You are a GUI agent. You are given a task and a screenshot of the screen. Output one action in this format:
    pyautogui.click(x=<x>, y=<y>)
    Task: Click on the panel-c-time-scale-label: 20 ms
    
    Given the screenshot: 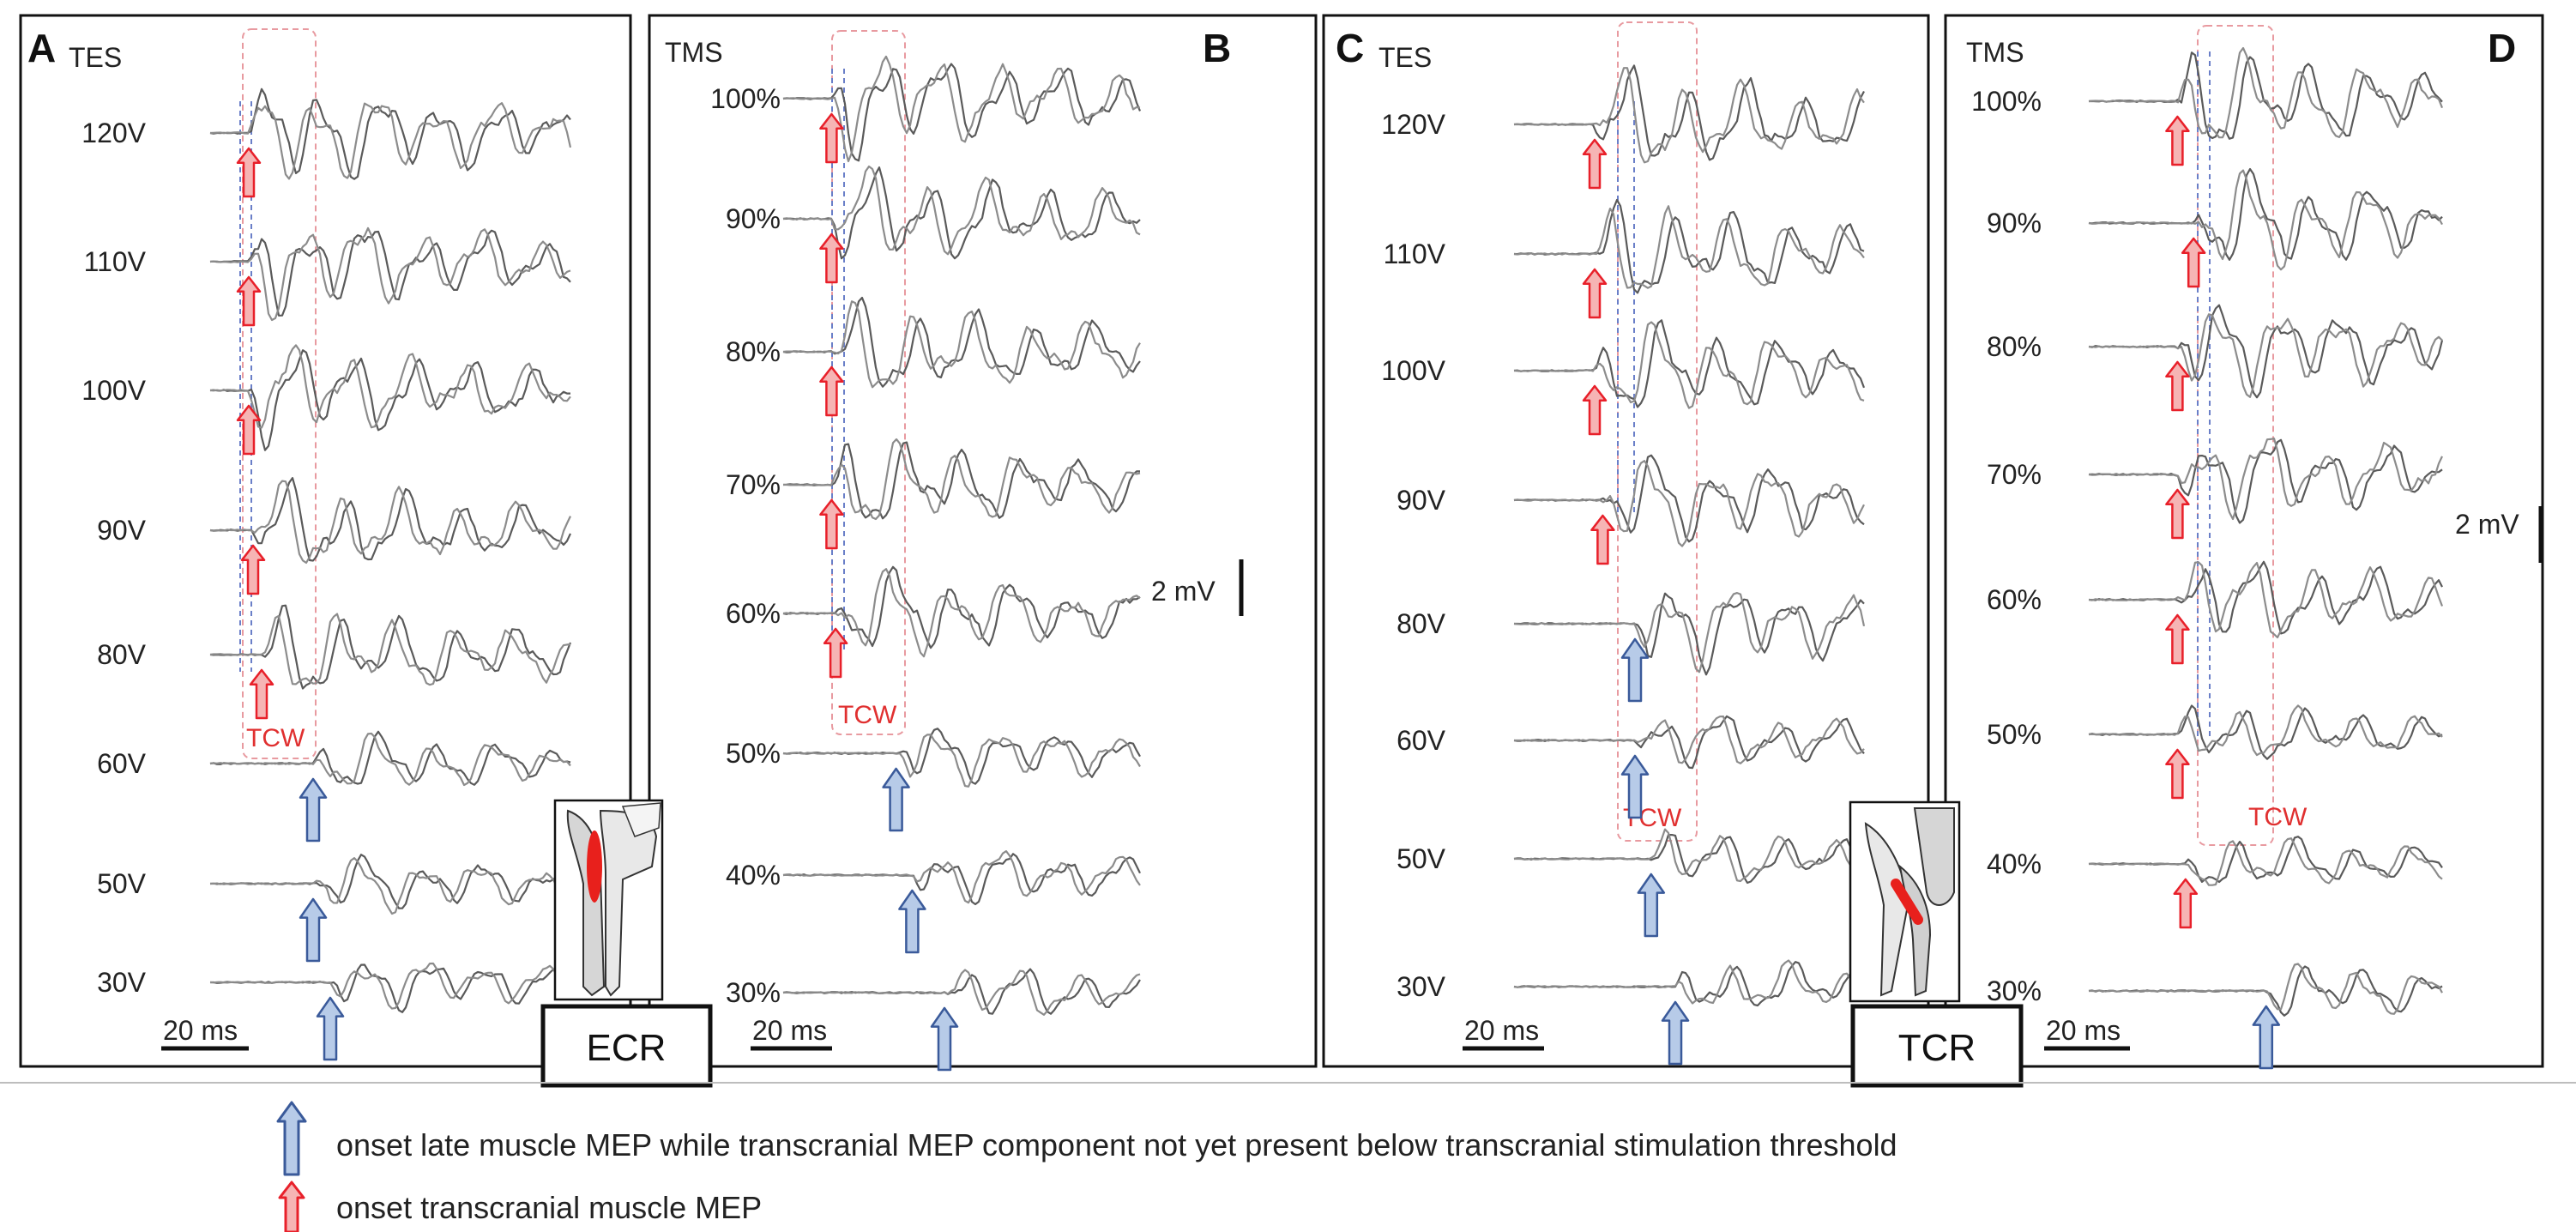 What is the action you would take?
    pyautogui.click(x=1501, y=1030)
    